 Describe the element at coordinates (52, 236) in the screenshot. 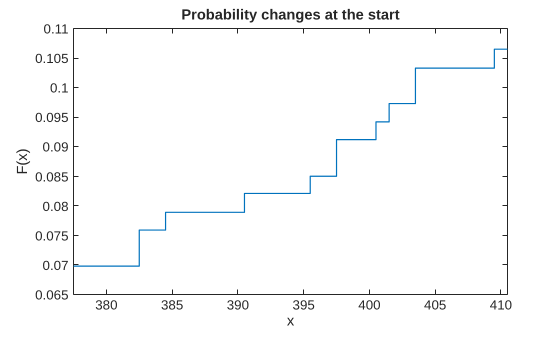

I see `y-tick-label: 0.075` at that location.